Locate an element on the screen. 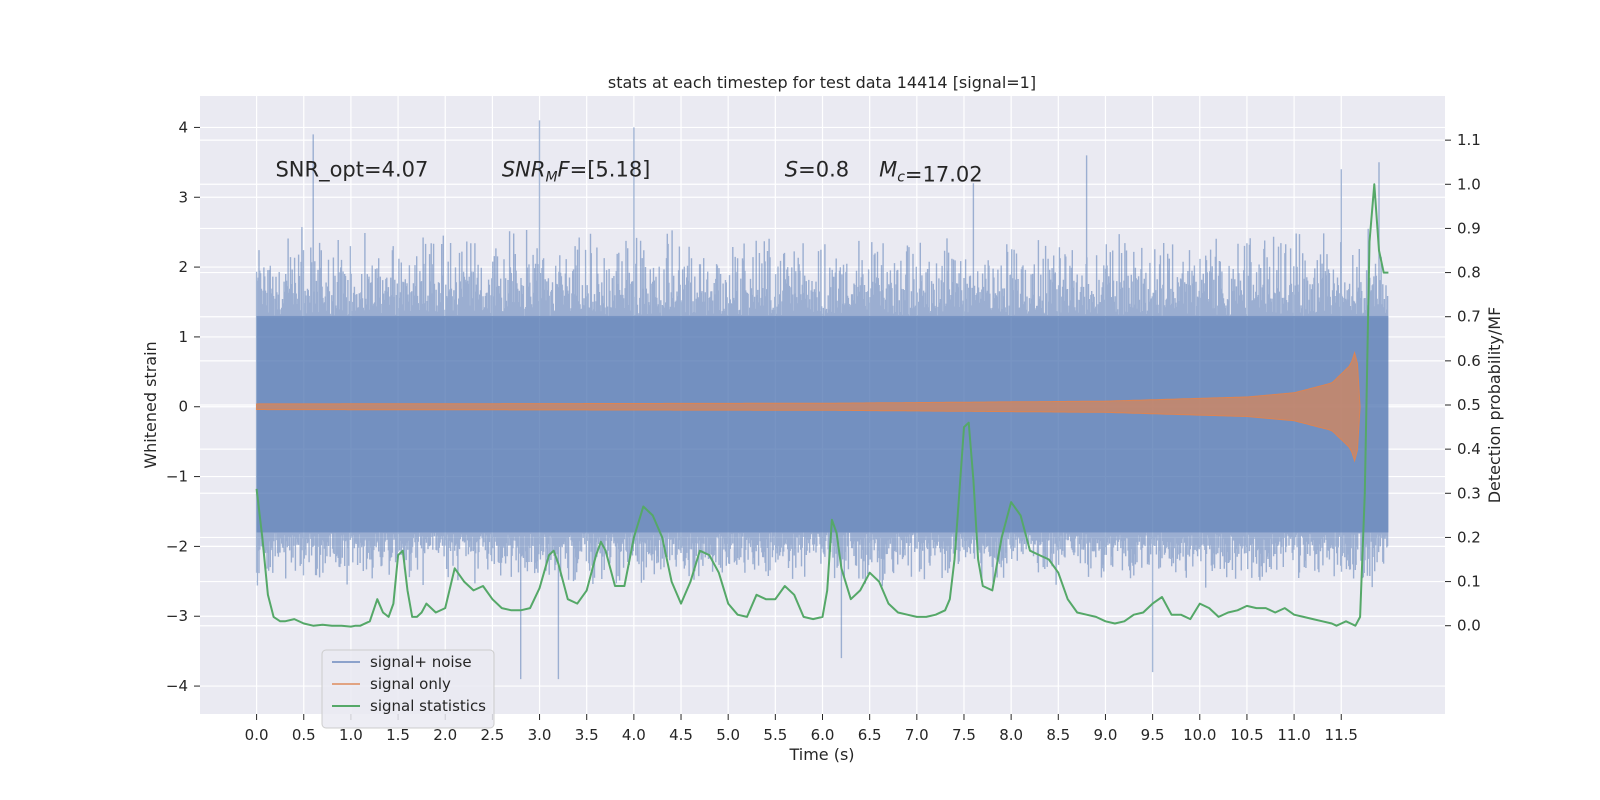  y-right-tick-label: 0.5 is located at coordinates (1469, 405).